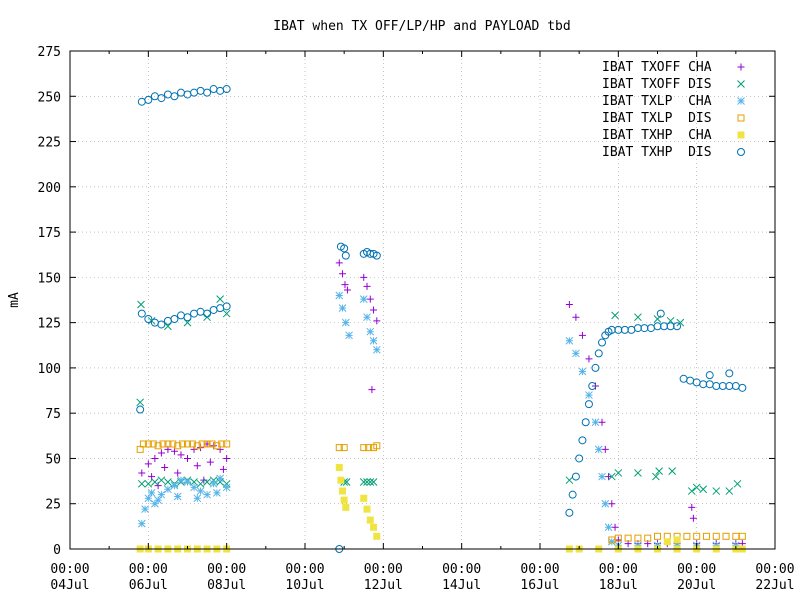 This screenshot has width=800, height=600. Describe the element at coordinates (14, 300) in the screenshot. I see `y-axis-label: mA` at that location.